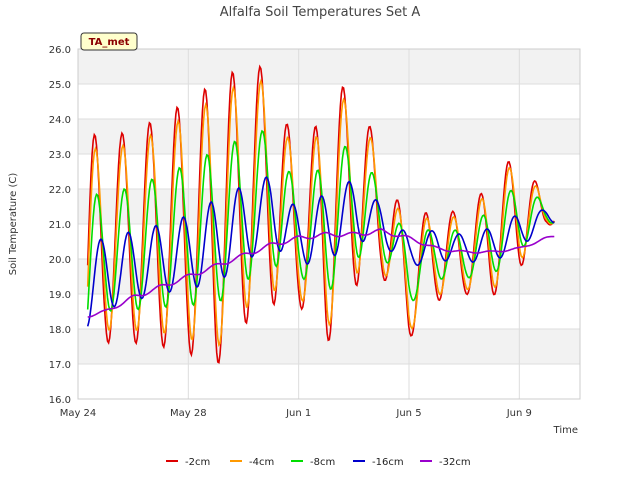 This screenshot has height=480, width=640. What do you see at coordinates (60, 120) in the screenshot?
I see `y-tick-label: 24.0` at bounding box center [60, 120].